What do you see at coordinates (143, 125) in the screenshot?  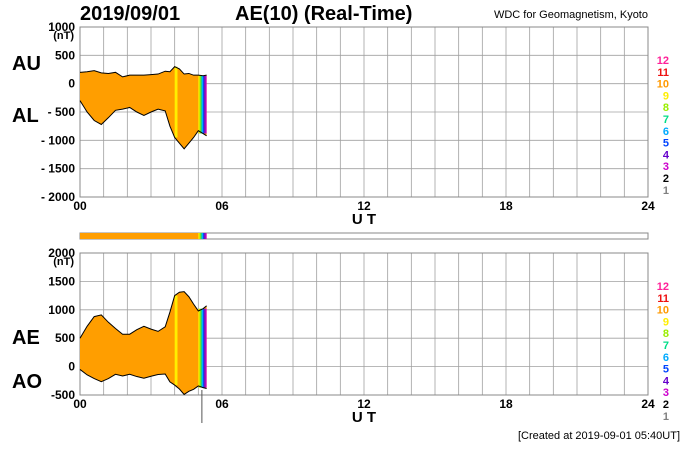 I see `series-line-al` at bounding box center [143, 125].